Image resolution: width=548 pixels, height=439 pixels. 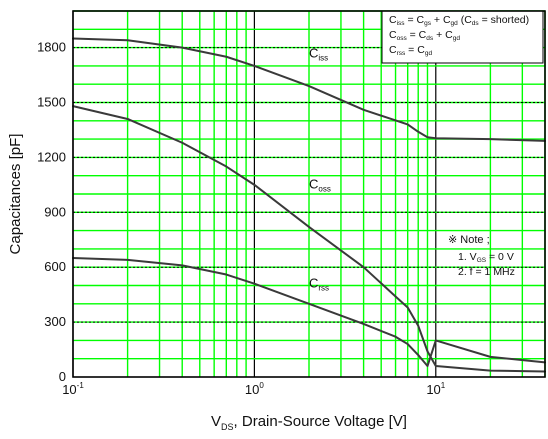 What do you see at coordinates (62, 376) in the screenshot?
I see `y-tick-label: 0` at bounding box center [62, 376].